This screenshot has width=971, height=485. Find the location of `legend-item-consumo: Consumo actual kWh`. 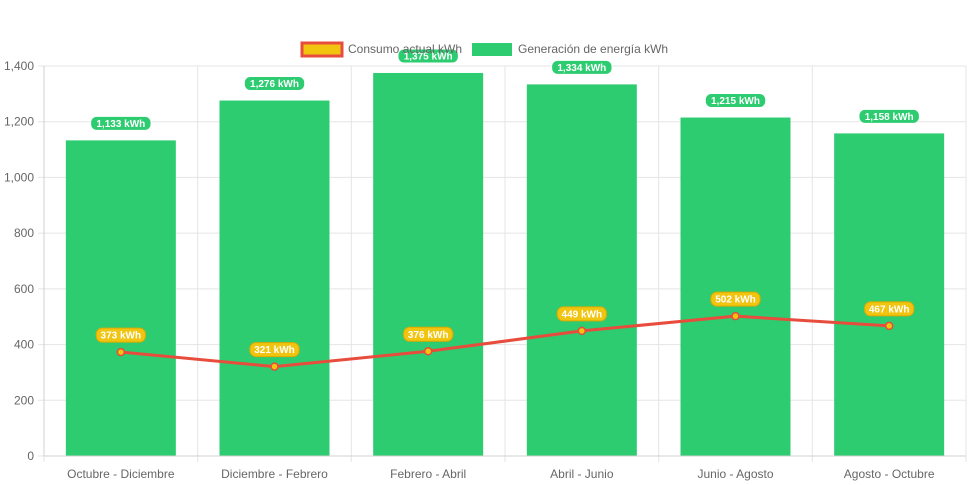

legend-item-consumo: Consumo actual kWh is located at coordinates (381, 49).